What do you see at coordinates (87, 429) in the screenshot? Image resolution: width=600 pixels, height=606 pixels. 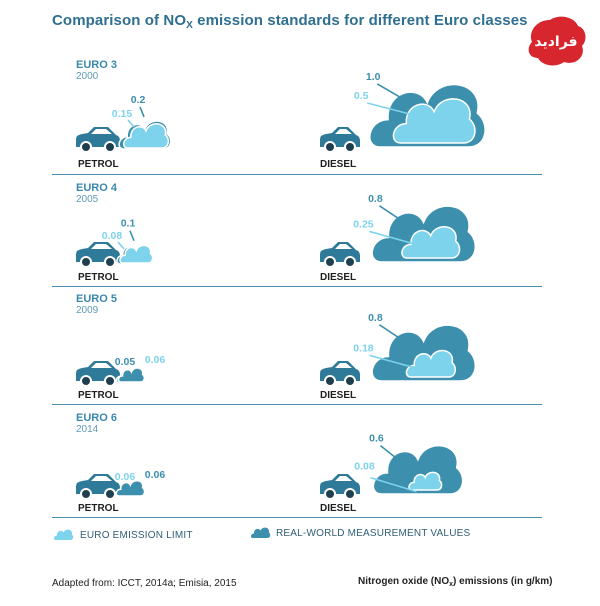 I see `panel-year: 2014` at bounding box center [87, 429].